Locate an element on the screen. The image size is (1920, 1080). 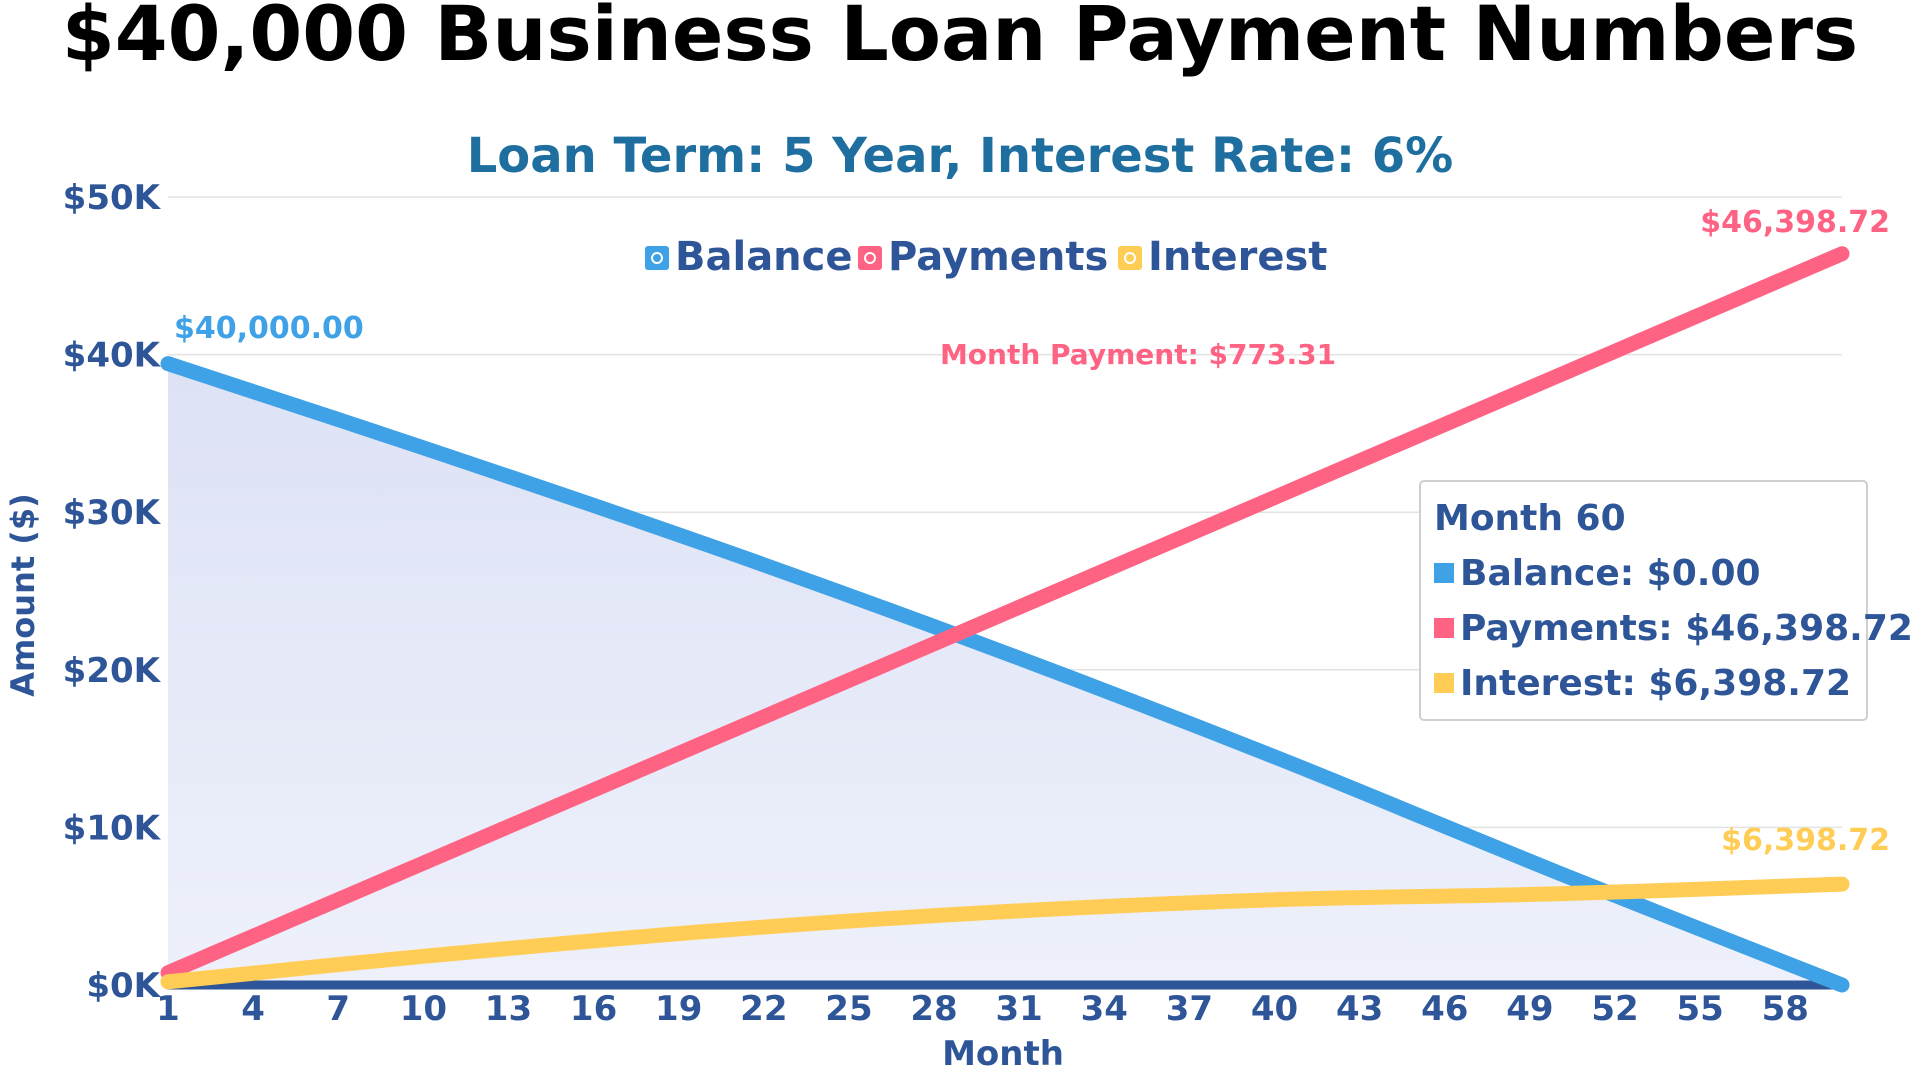
legend-swatch-balance is located at coordinates (657, 258).